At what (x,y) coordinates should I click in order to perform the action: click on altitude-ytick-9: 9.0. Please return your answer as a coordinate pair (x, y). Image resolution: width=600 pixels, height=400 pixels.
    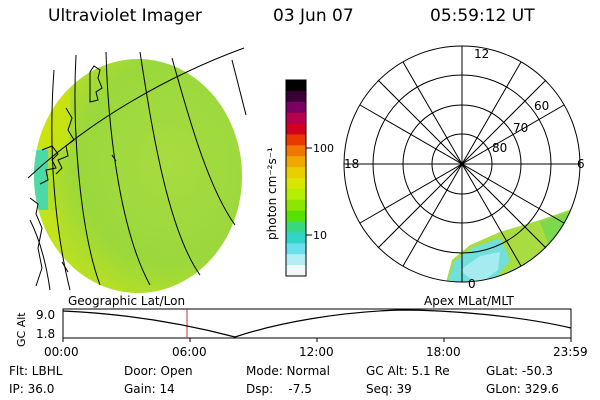
    Looking at the image, I should click on (45, 315).